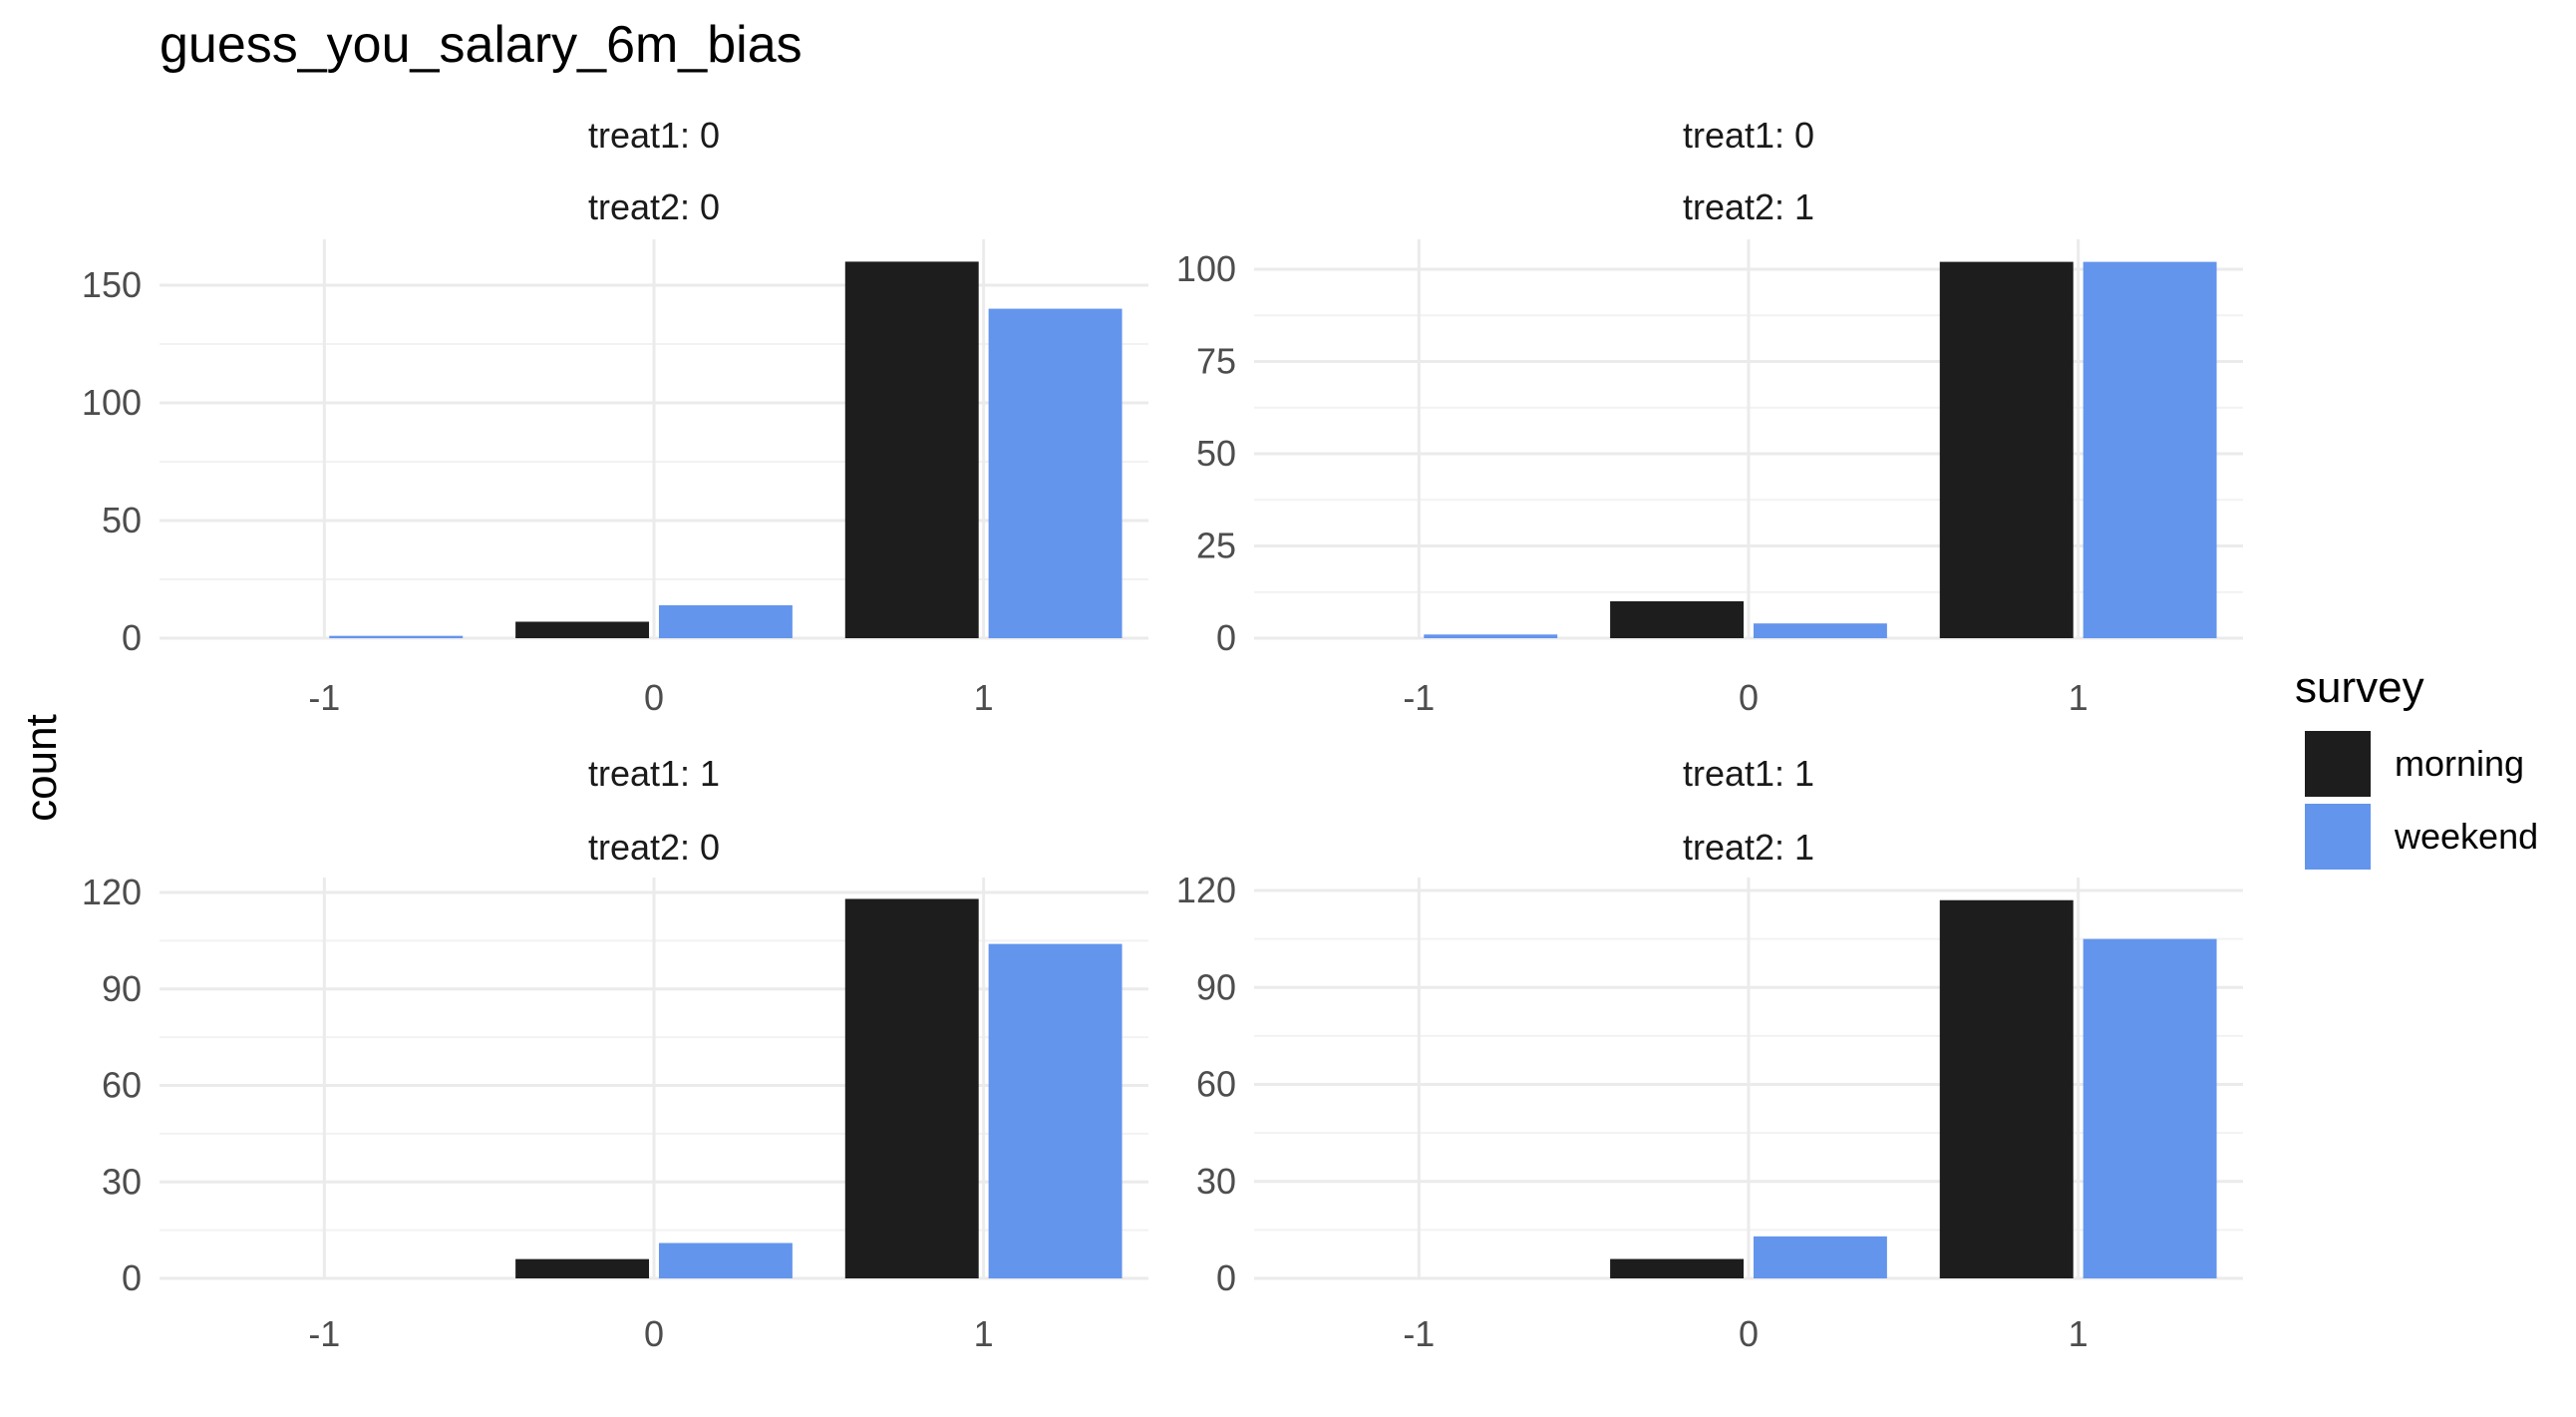 The height and width of the screenshot is (1417, 2576). I want to click on y-tick-label: 25, so click(1216, 546).